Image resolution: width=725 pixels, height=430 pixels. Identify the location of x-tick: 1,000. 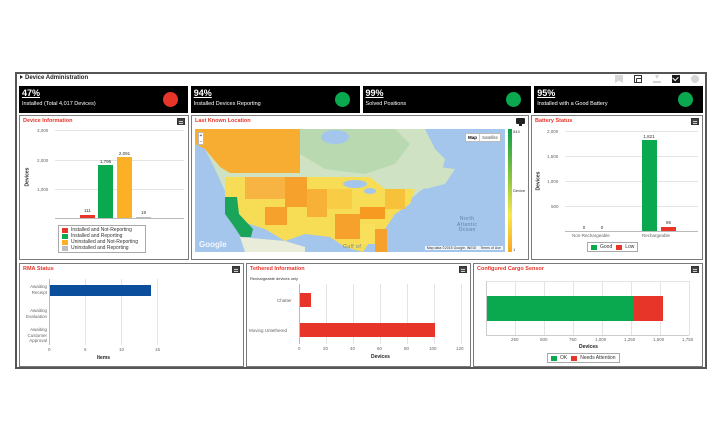
(601, 339).